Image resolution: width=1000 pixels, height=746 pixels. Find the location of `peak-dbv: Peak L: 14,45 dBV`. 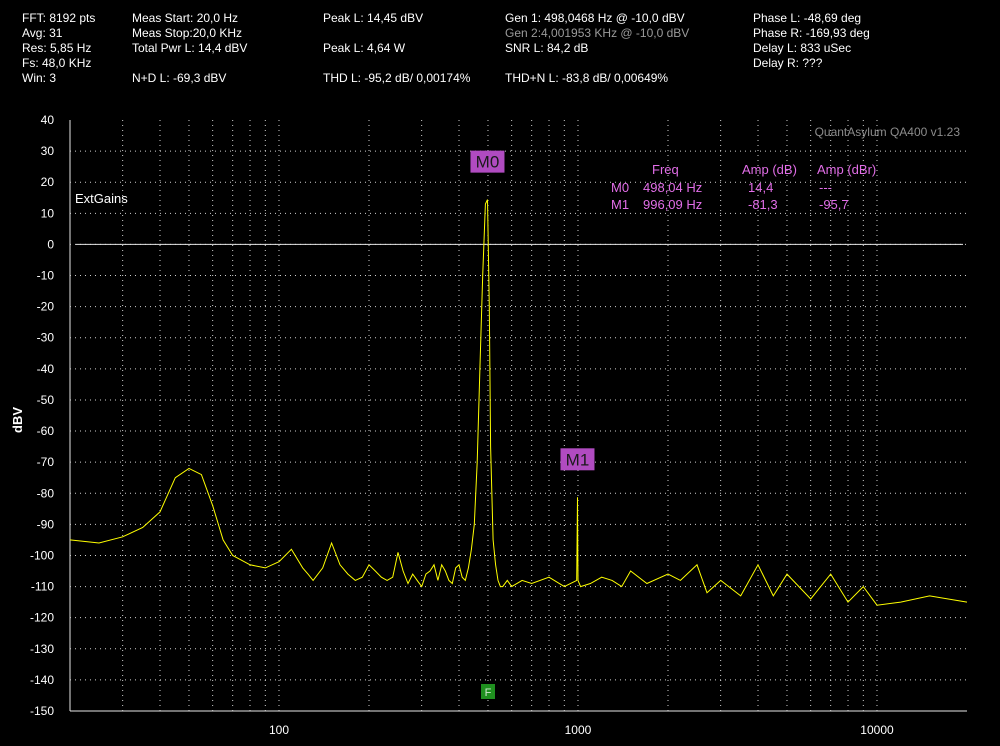

peak-dbv: Peak L: 14,45 dBV is located at coordinates (373, 18).